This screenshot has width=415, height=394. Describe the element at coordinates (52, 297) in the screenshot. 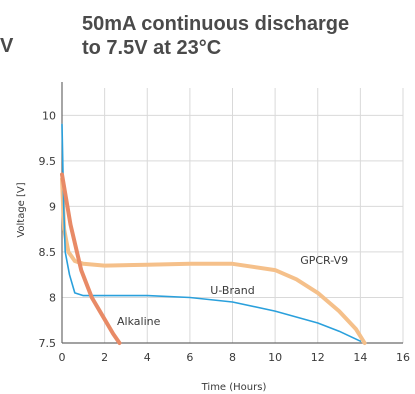

I see `y-tick-label: 8` at that location.